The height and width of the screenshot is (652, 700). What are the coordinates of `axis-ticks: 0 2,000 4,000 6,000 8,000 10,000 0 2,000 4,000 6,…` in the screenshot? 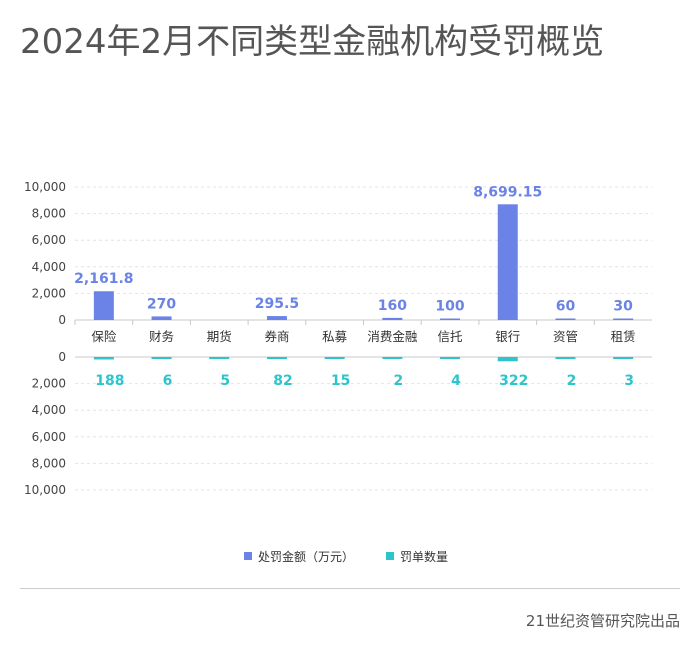 It's located at (45, 338).